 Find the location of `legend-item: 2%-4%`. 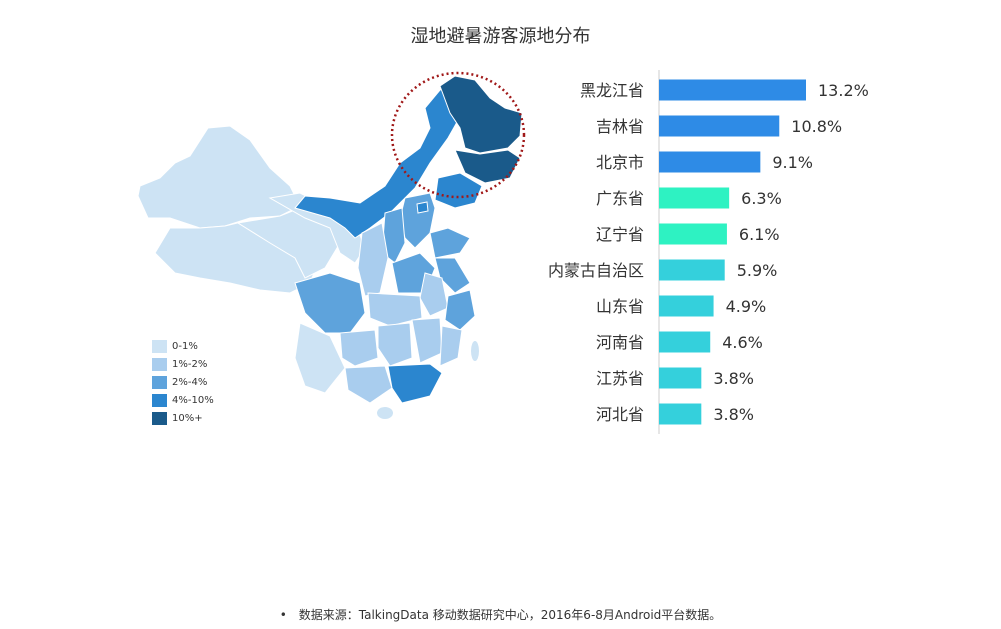

legend-item: 2%-4% is located at coordinates (183, 382).